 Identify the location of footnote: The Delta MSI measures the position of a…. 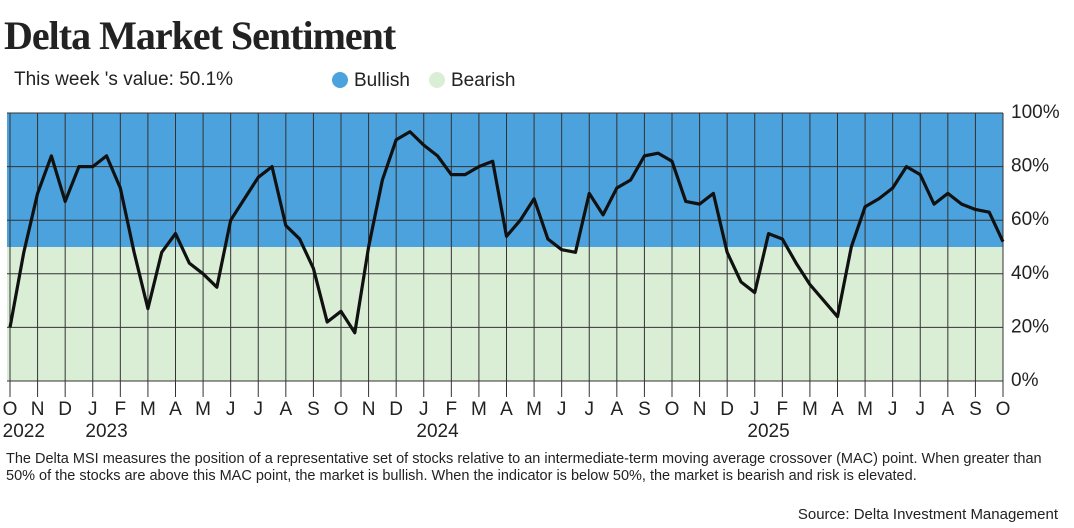
(524, 467).